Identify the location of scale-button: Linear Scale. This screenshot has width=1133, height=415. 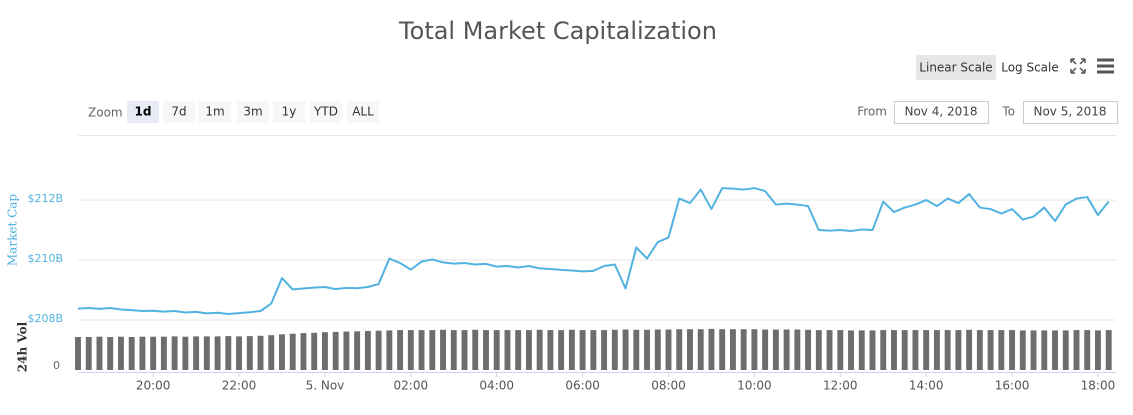
(955, 68).